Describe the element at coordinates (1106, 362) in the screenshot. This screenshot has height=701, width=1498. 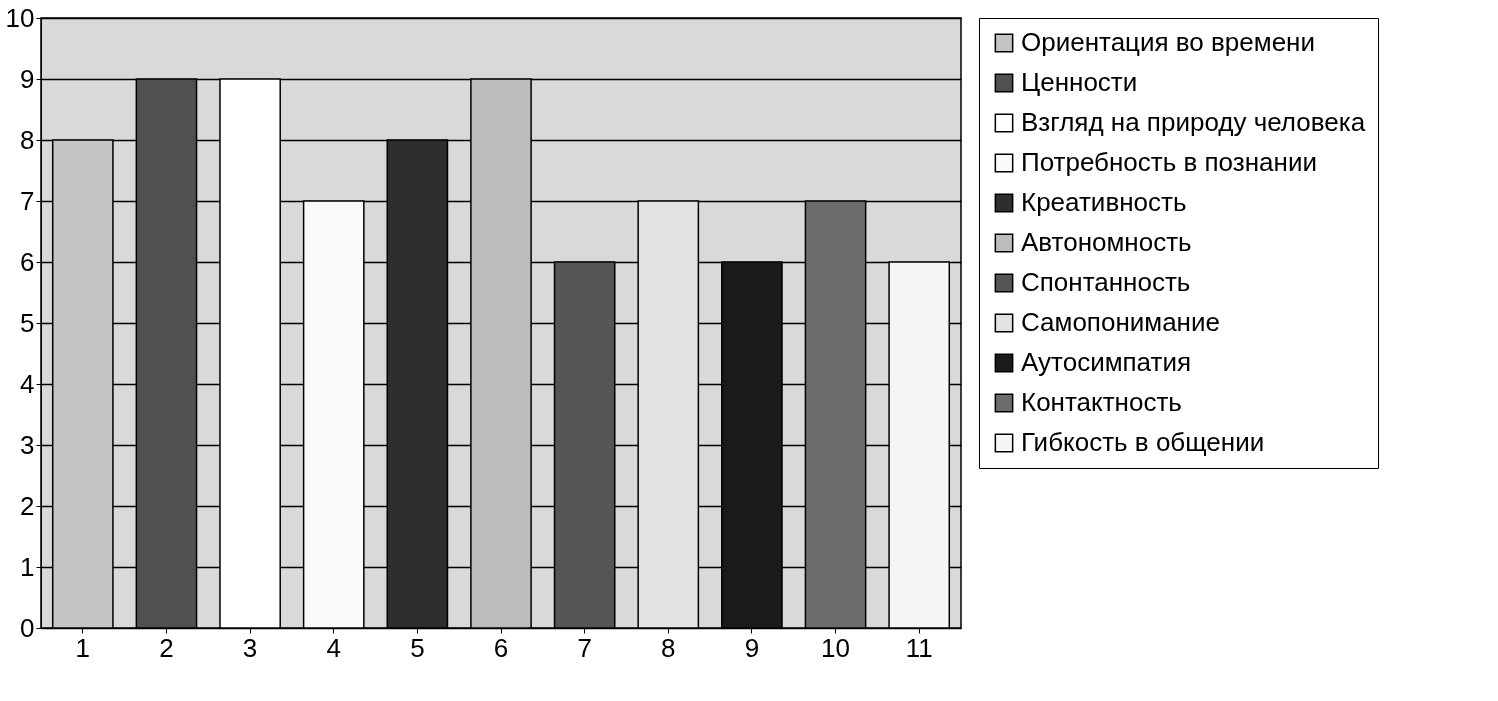
I see `legend-label: Аутосимпатия` at that location.